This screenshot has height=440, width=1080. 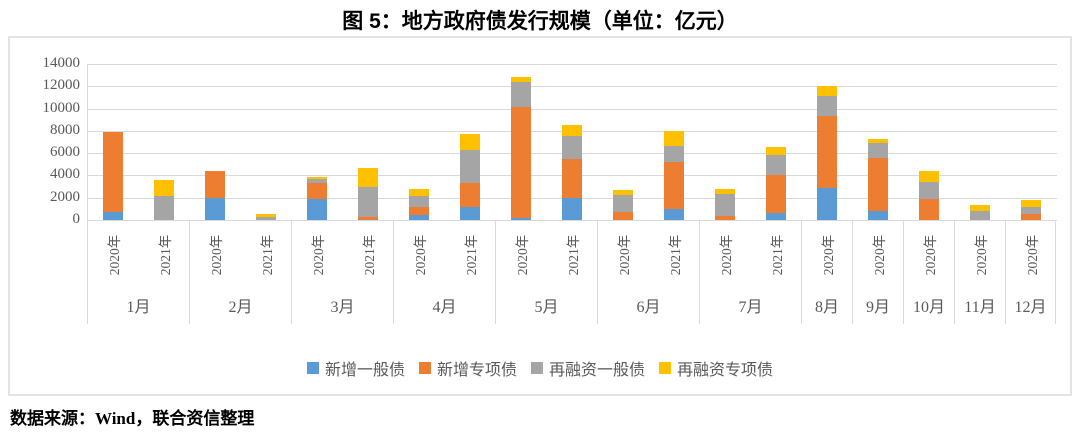 I want to click on month-group-3月: 2020年 2021年 3月, so click(x=342, y=194).